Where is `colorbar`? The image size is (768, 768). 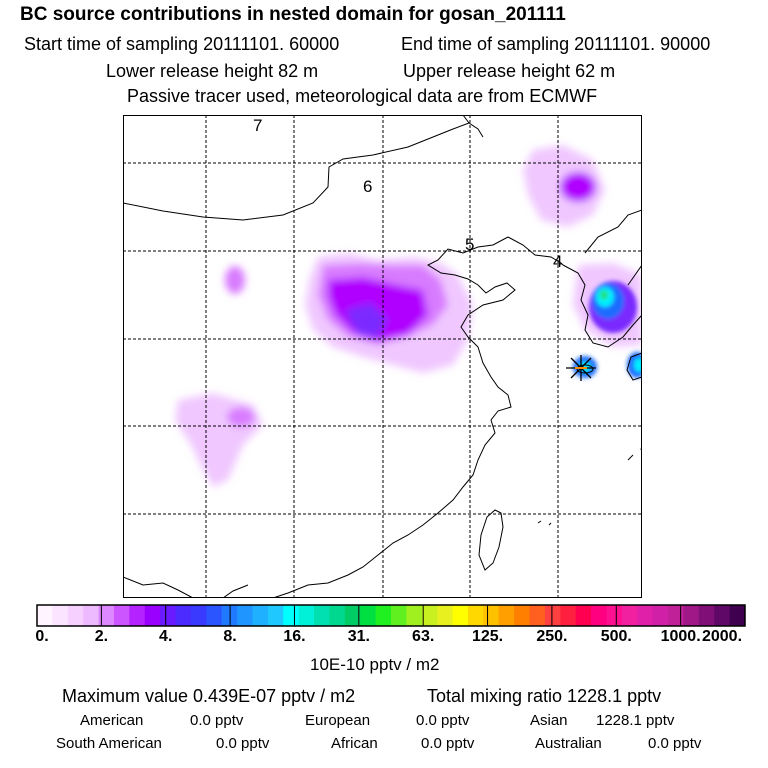 colorbar is located at coordinates (391, 615).